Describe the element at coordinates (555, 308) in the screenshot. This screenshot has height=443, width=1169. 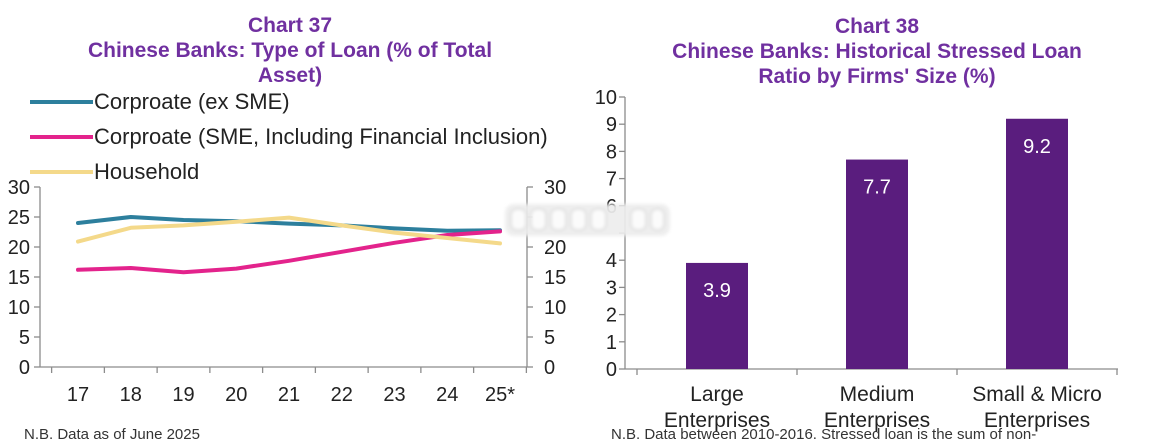
I see `chart37-right-tick-label: 10` at that location.